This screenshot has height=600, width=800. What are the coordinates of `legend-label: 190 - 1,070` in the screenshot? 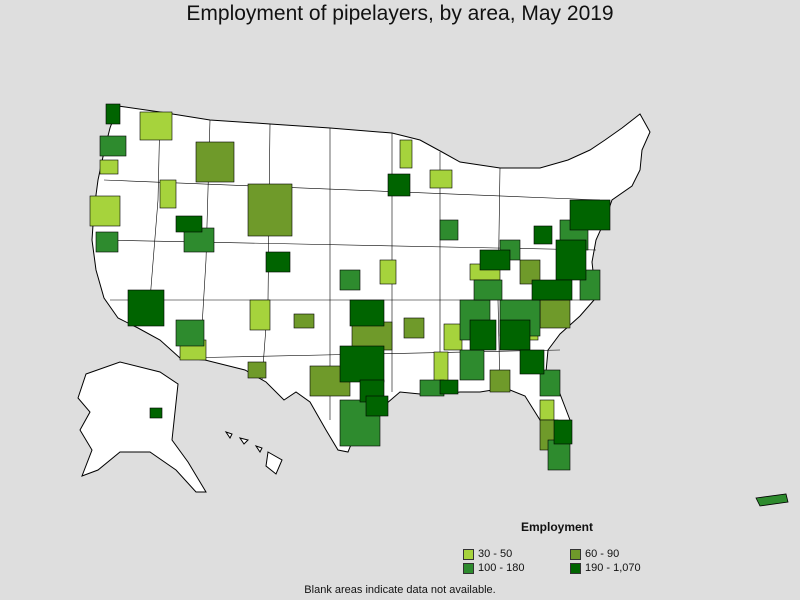 It's located at (613, 568).